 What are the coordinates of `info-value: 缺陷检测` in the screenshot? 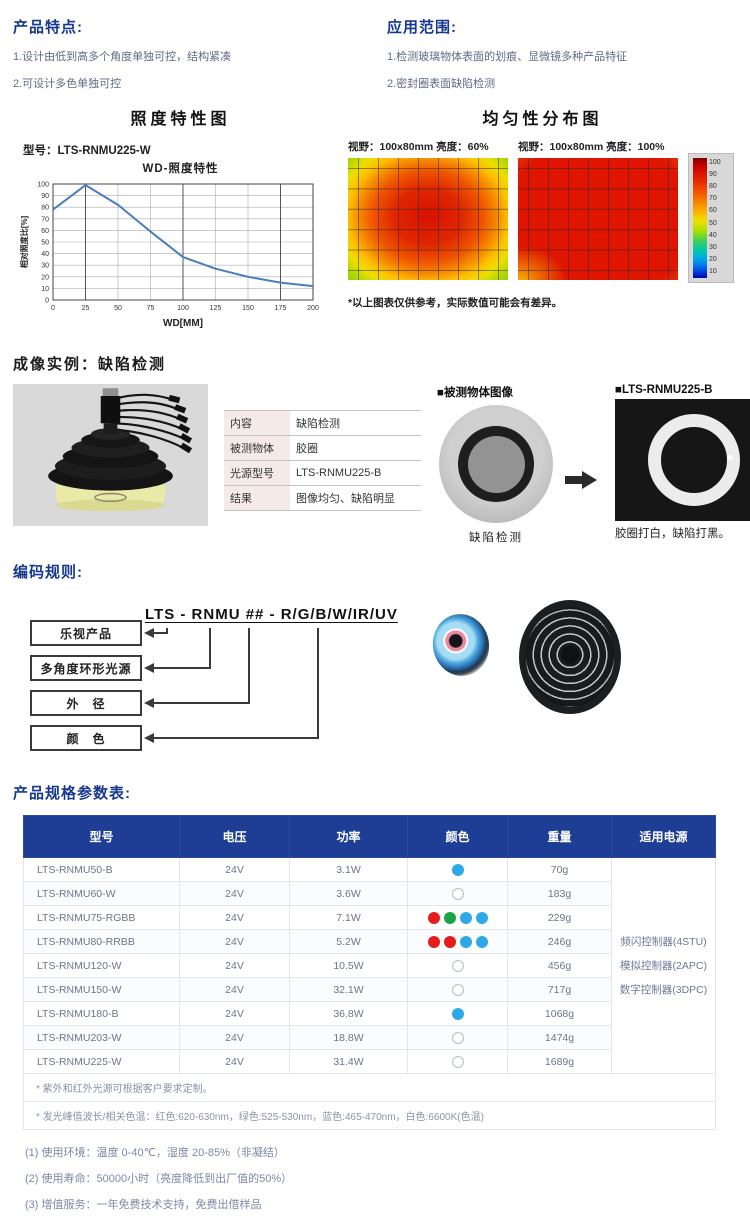 It's located at (318, 424).